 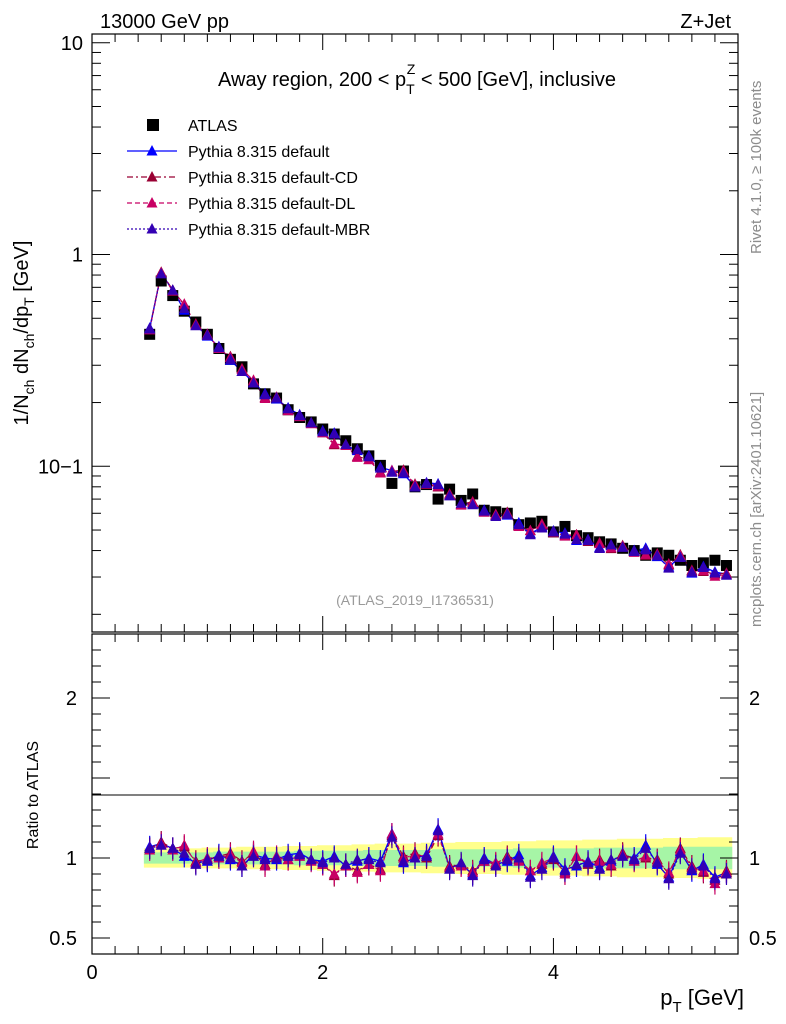 I want to click on legend-label: Pythia 8.315 default-CD, so click(x=273, y=178).